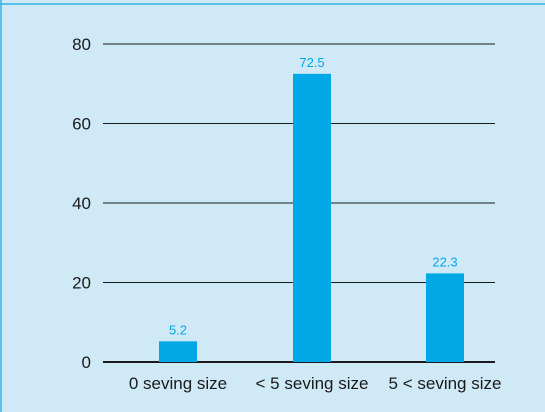 Image resolution: width=545 pixels, height=412 pixels. Describe the element at coordinates (178, 383) in the screenshot. I see `x-tick-label: 0 seving size` at that location.